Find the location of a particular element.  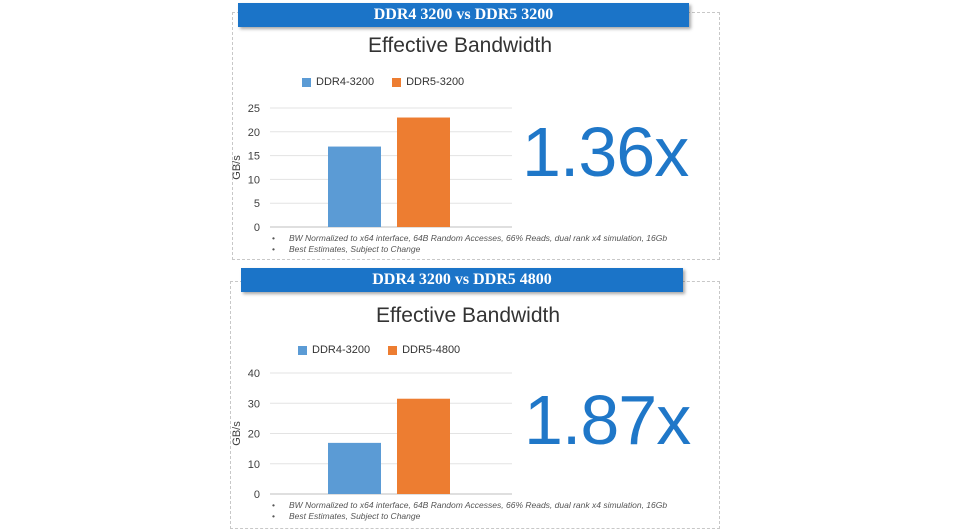

legend-item-ddr5: DDR5-3200 is located at coordinates (428, 82).